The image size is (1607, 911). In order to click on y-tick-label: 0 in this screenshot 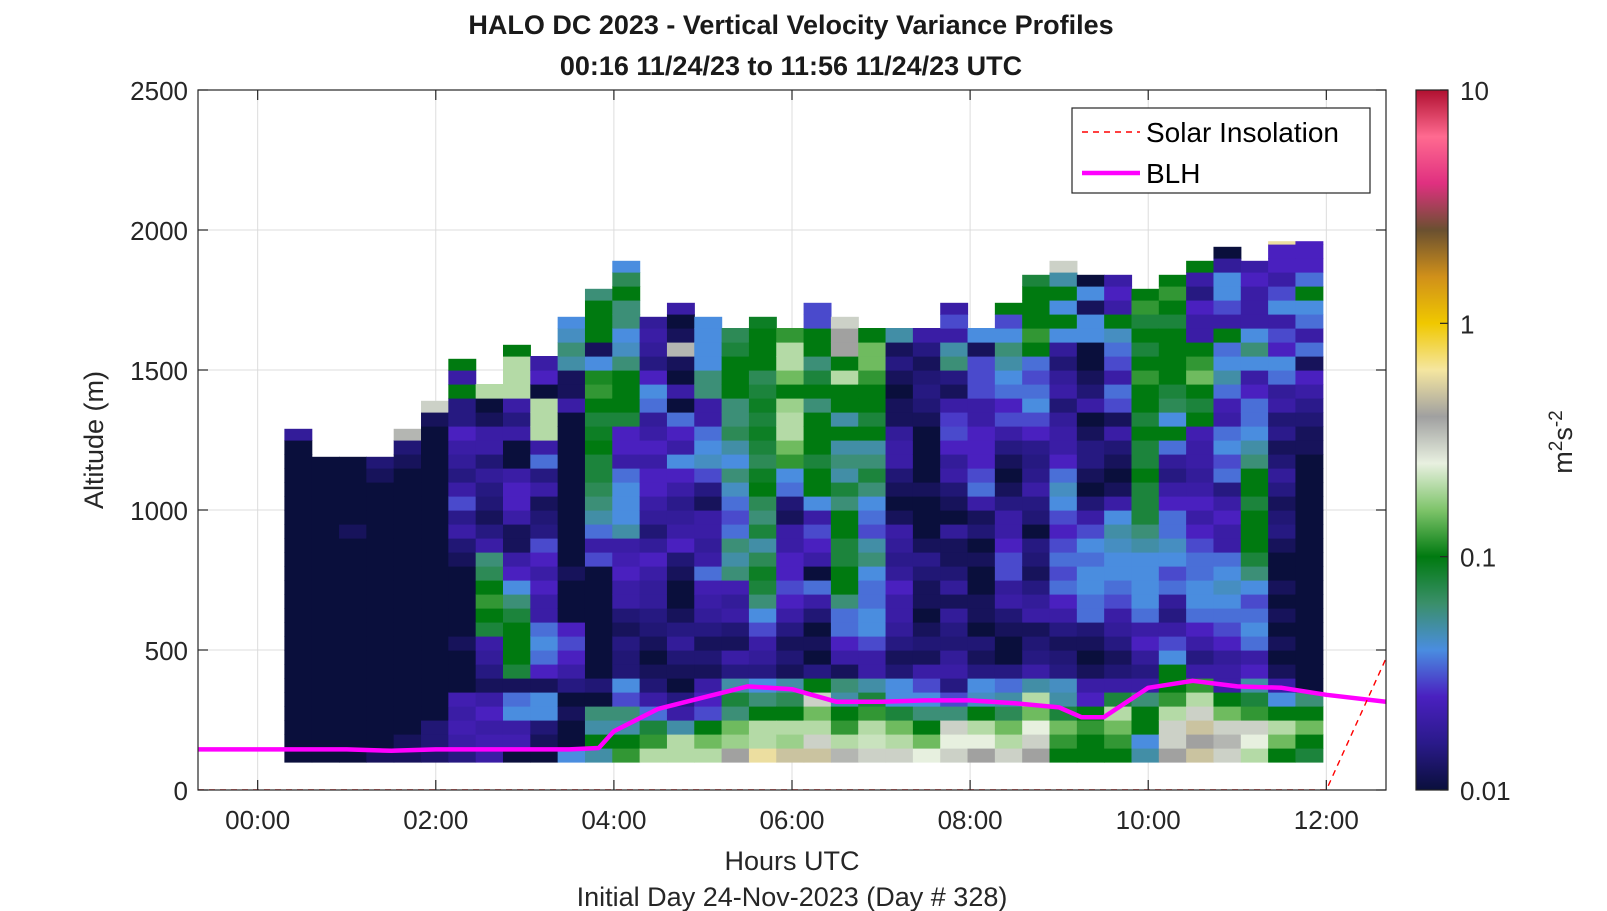, I will do `click(181, 791)`.